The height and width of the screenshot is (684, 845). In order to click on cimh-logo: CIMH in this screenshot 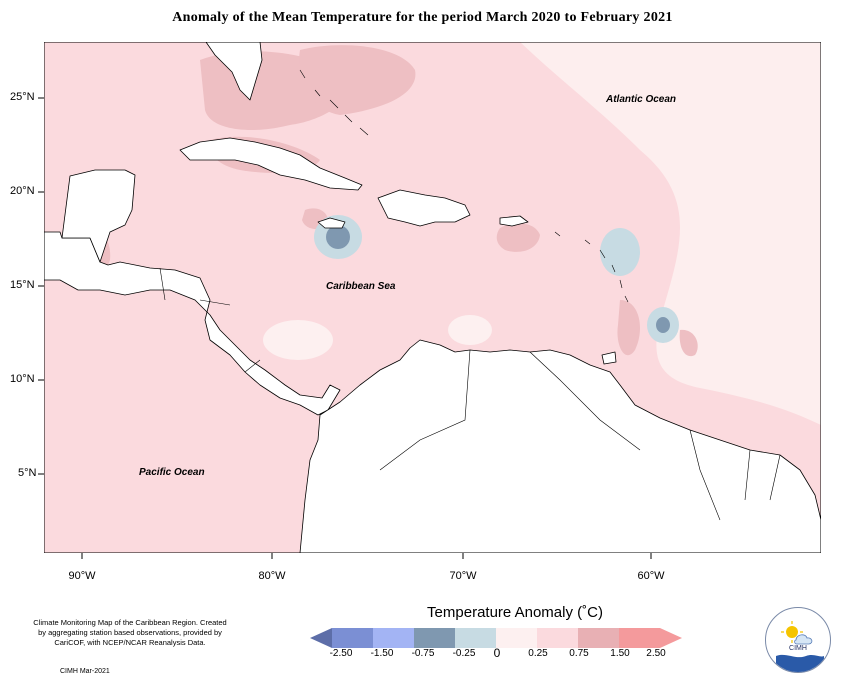, I will do `click(798, 640)`.